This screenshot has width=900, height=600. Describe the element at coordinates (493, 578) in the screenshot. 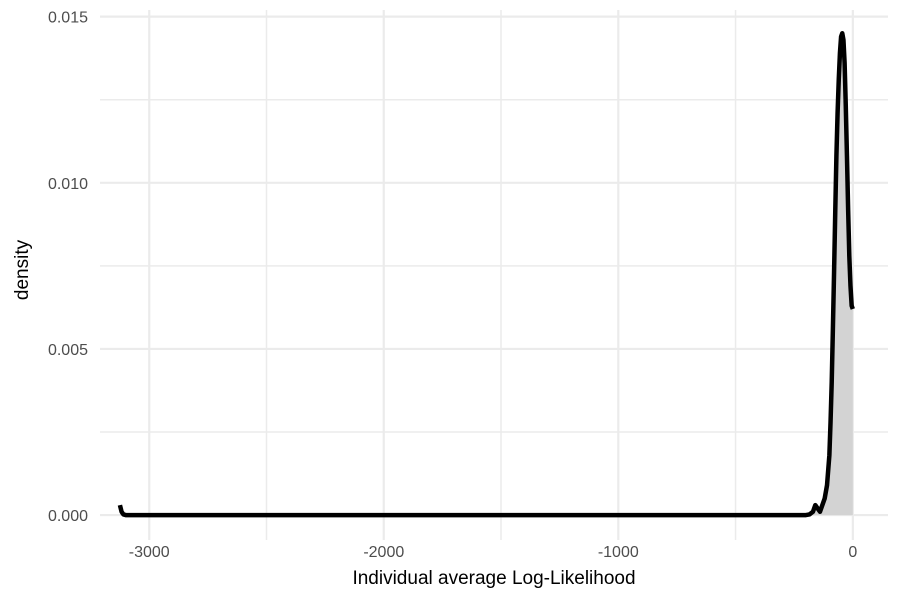

I see `x-axis-title: Individual average Log-Likelihood` at that location.